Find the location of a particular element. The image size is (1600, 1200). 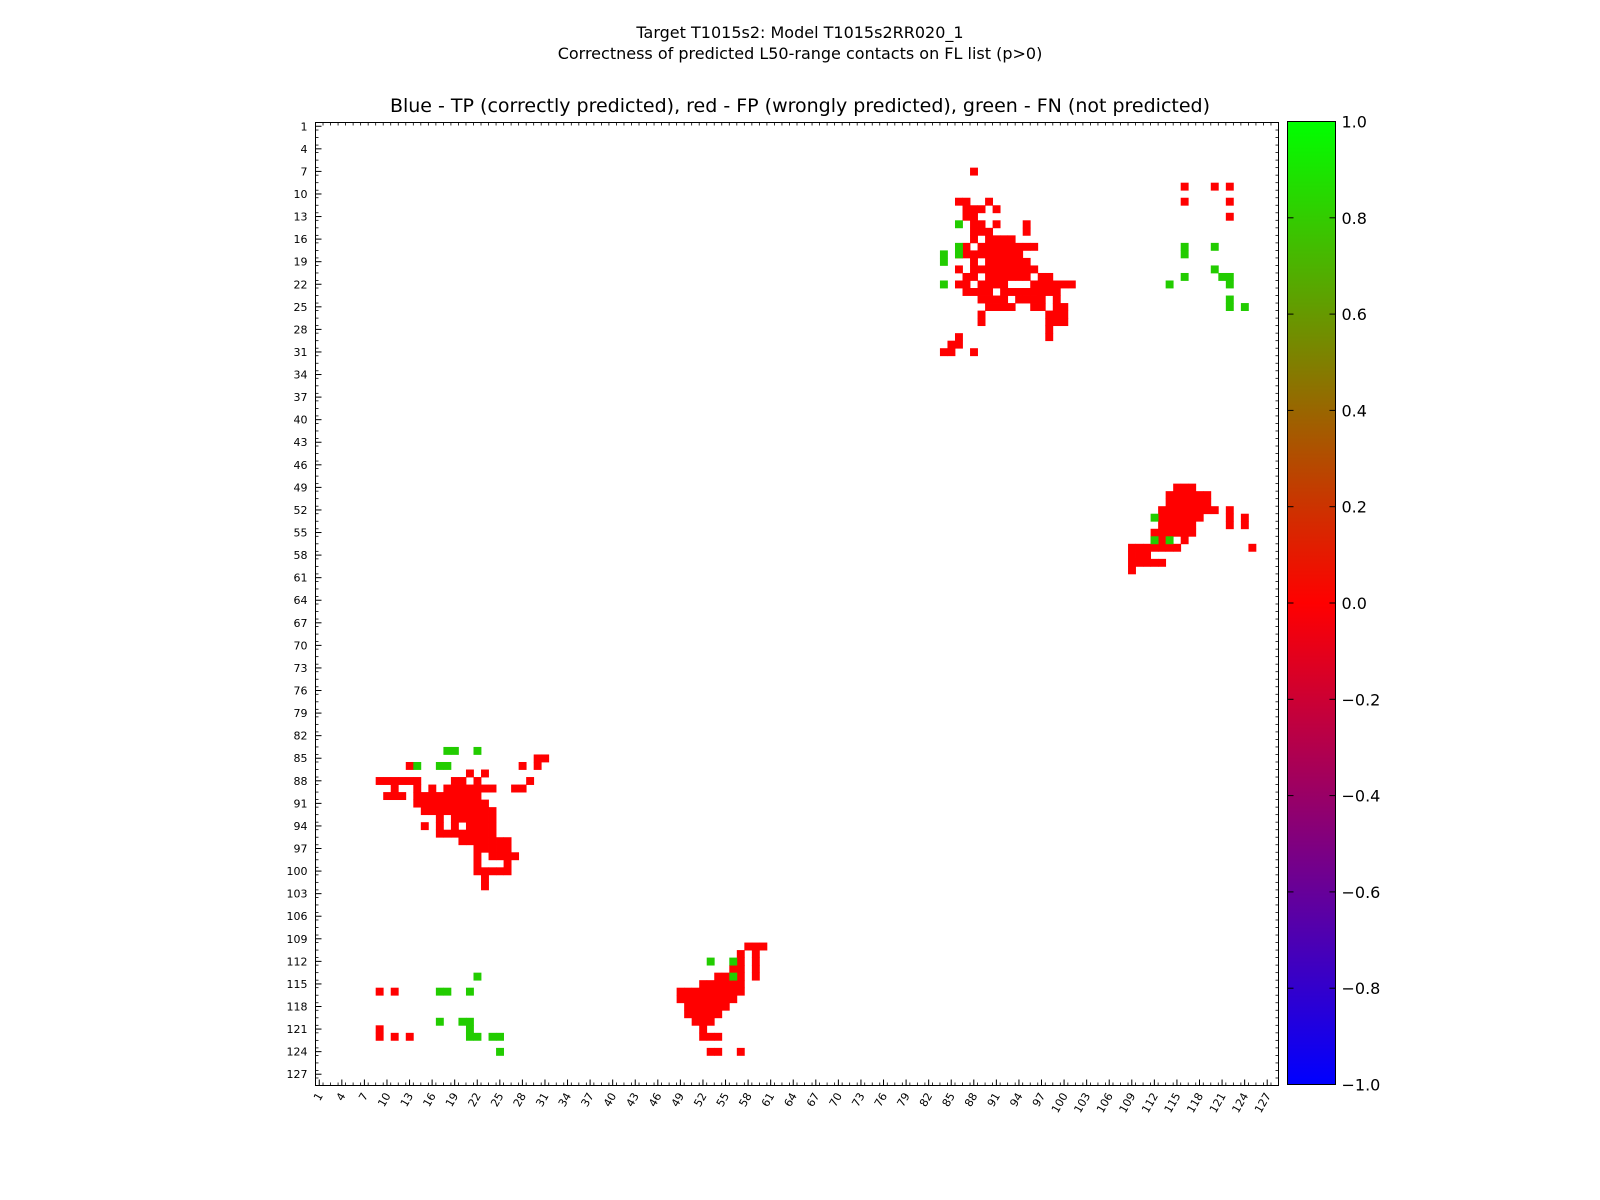

y-tick-label: 28 is located at coordinates (301, 329).